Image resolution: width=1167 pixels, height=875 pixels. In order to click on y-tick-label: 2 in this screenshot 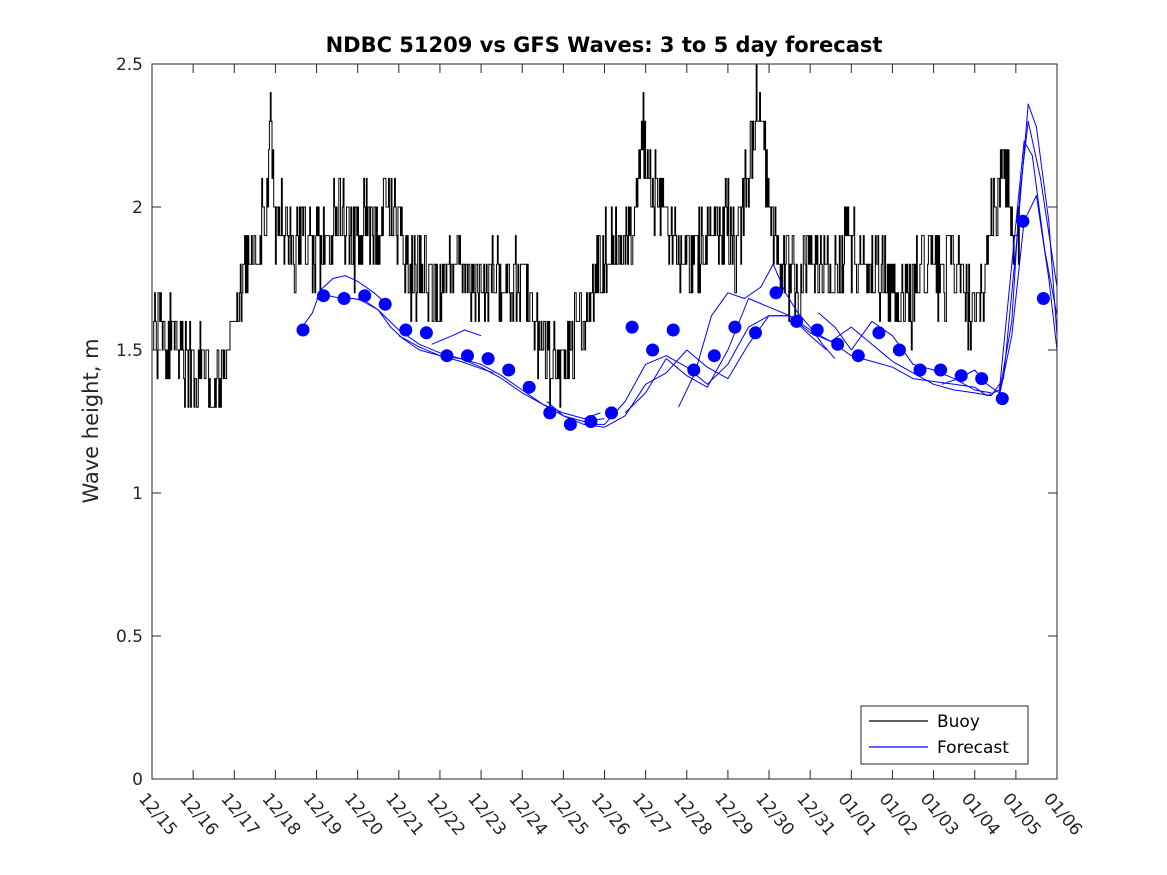, I will do `click(137, 208)`.